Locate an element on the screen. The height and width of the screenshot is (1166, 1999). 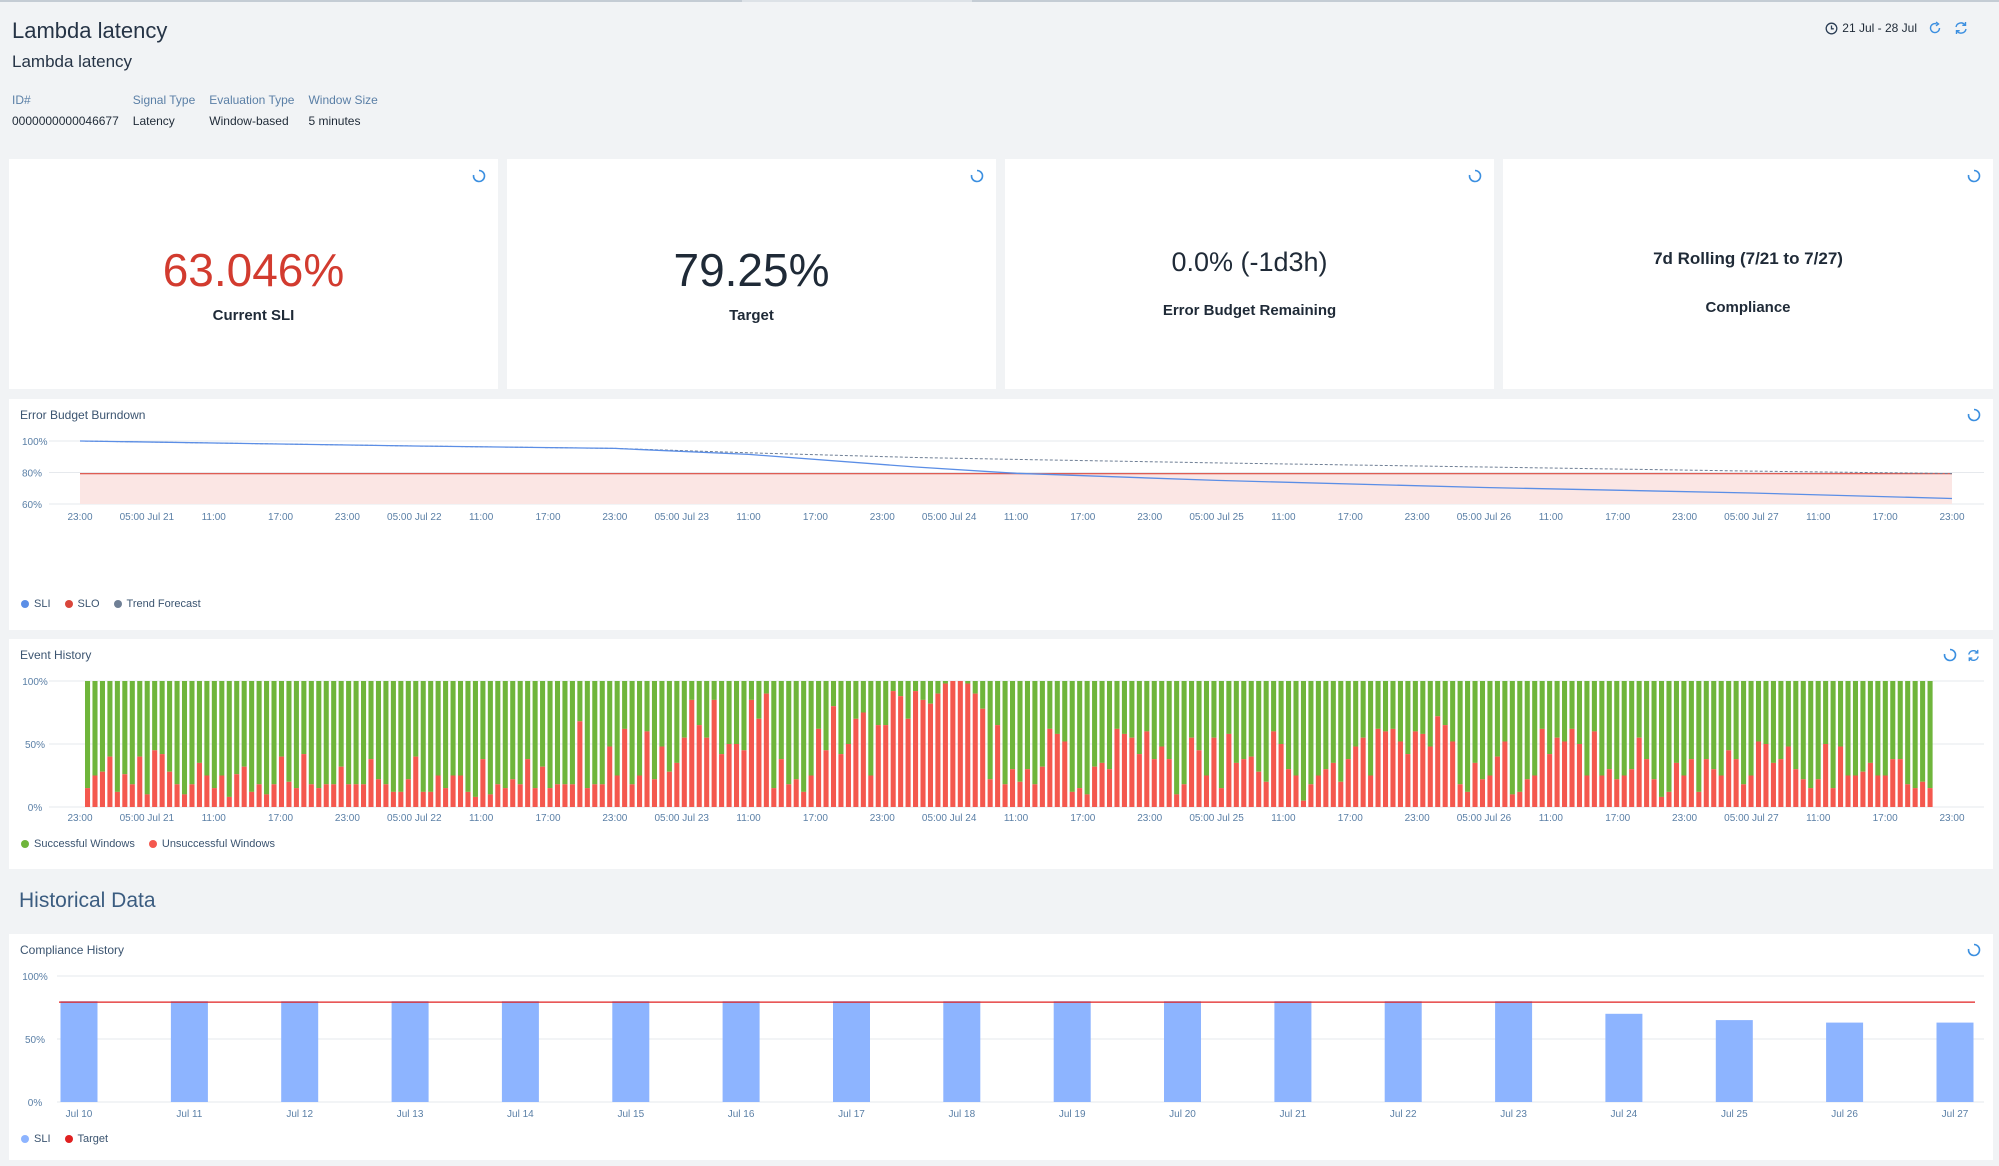
timezone-sync-icon is located at coordinates (1935, 28).